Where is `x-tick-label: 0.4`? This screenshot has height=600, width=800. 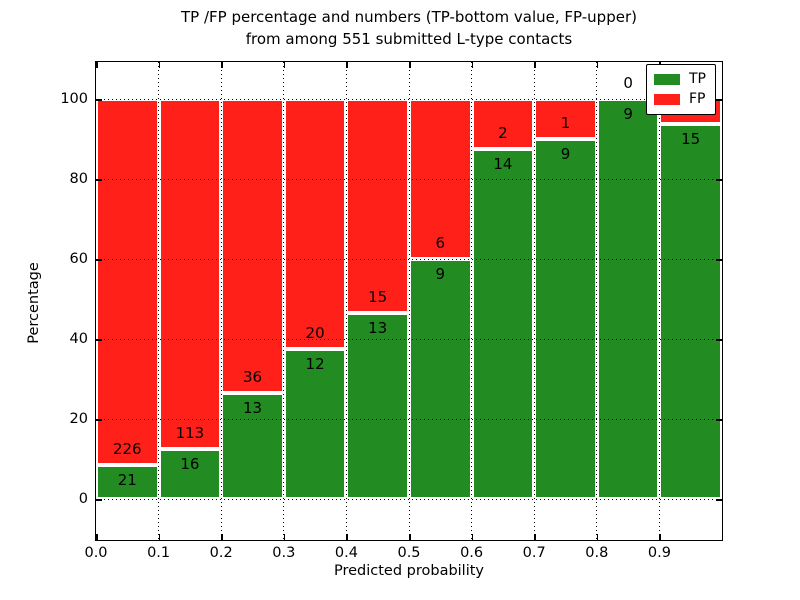
x-tick-label: 0.4 is located at coordinates (346, 553).